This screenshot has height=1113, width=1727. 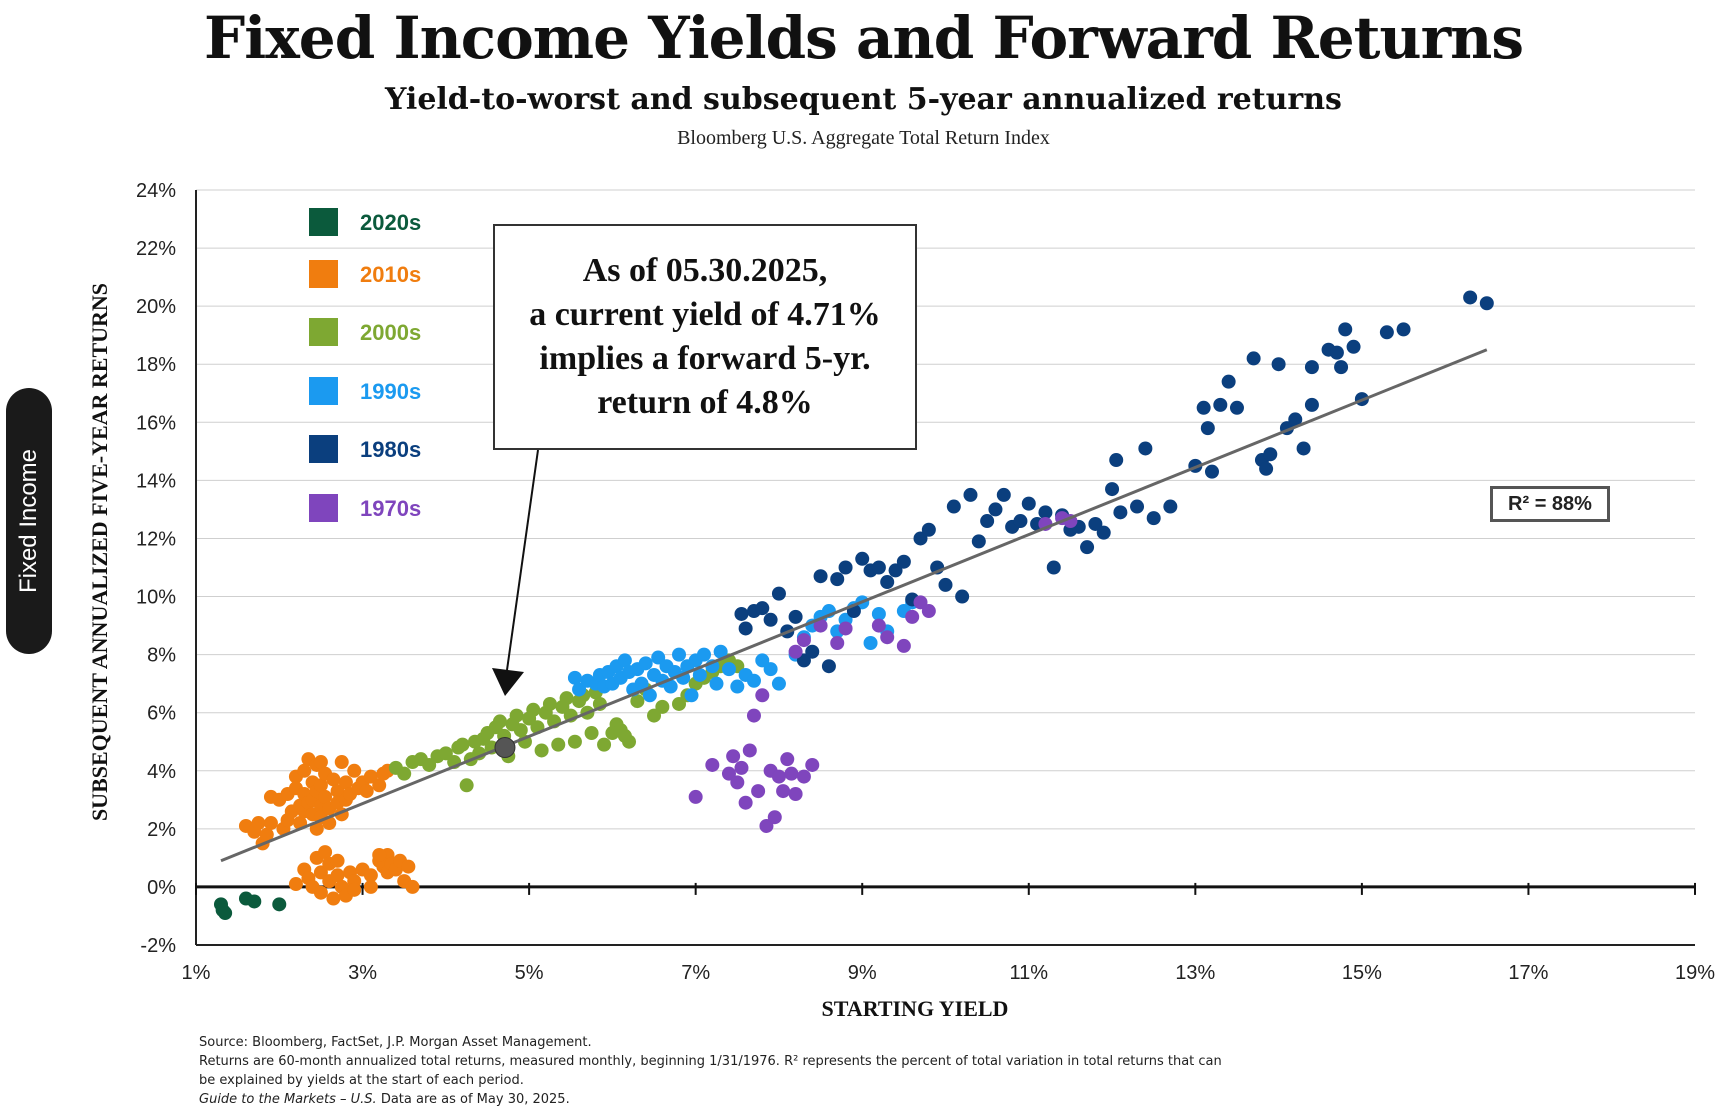 I want to click on callout-arrow-line, so click(x=522, y=560).